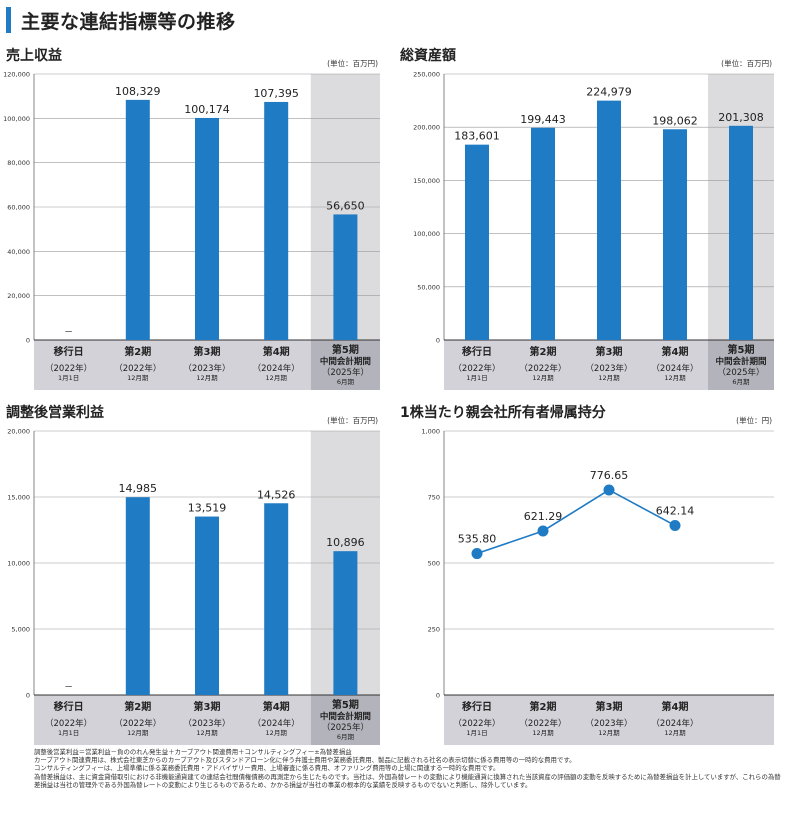  I want to click on category-label: 第5期, so click(345, 704).